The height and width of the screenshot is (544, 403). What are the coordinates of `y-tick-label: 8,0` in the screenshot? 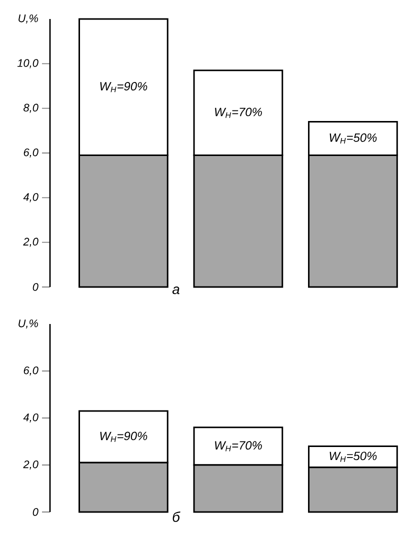 It's located at (31, 108).